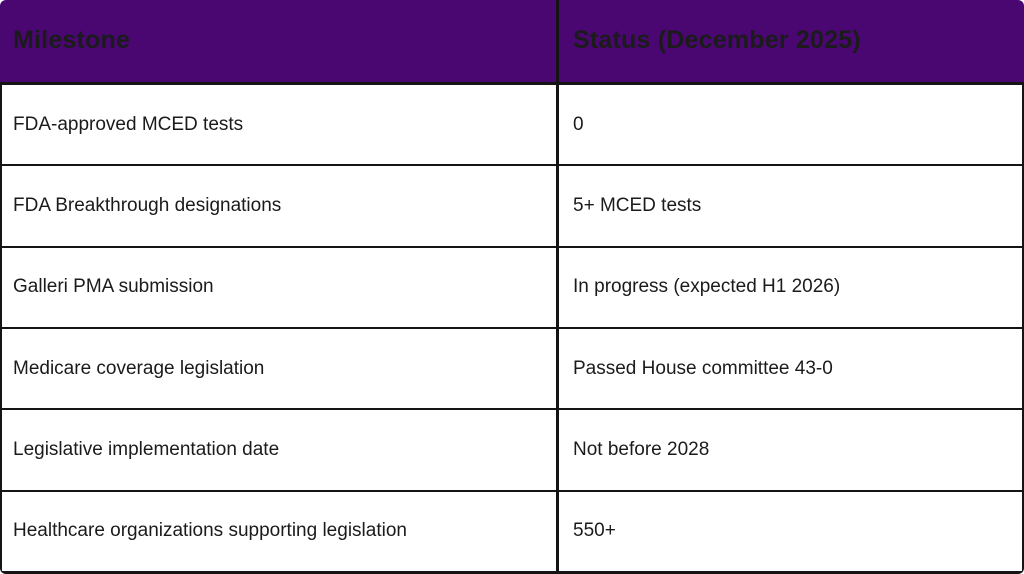  Describe the element at coordinates (279, 41) in the screenshot. I see `column-header-milestone: Milestone` at that location.